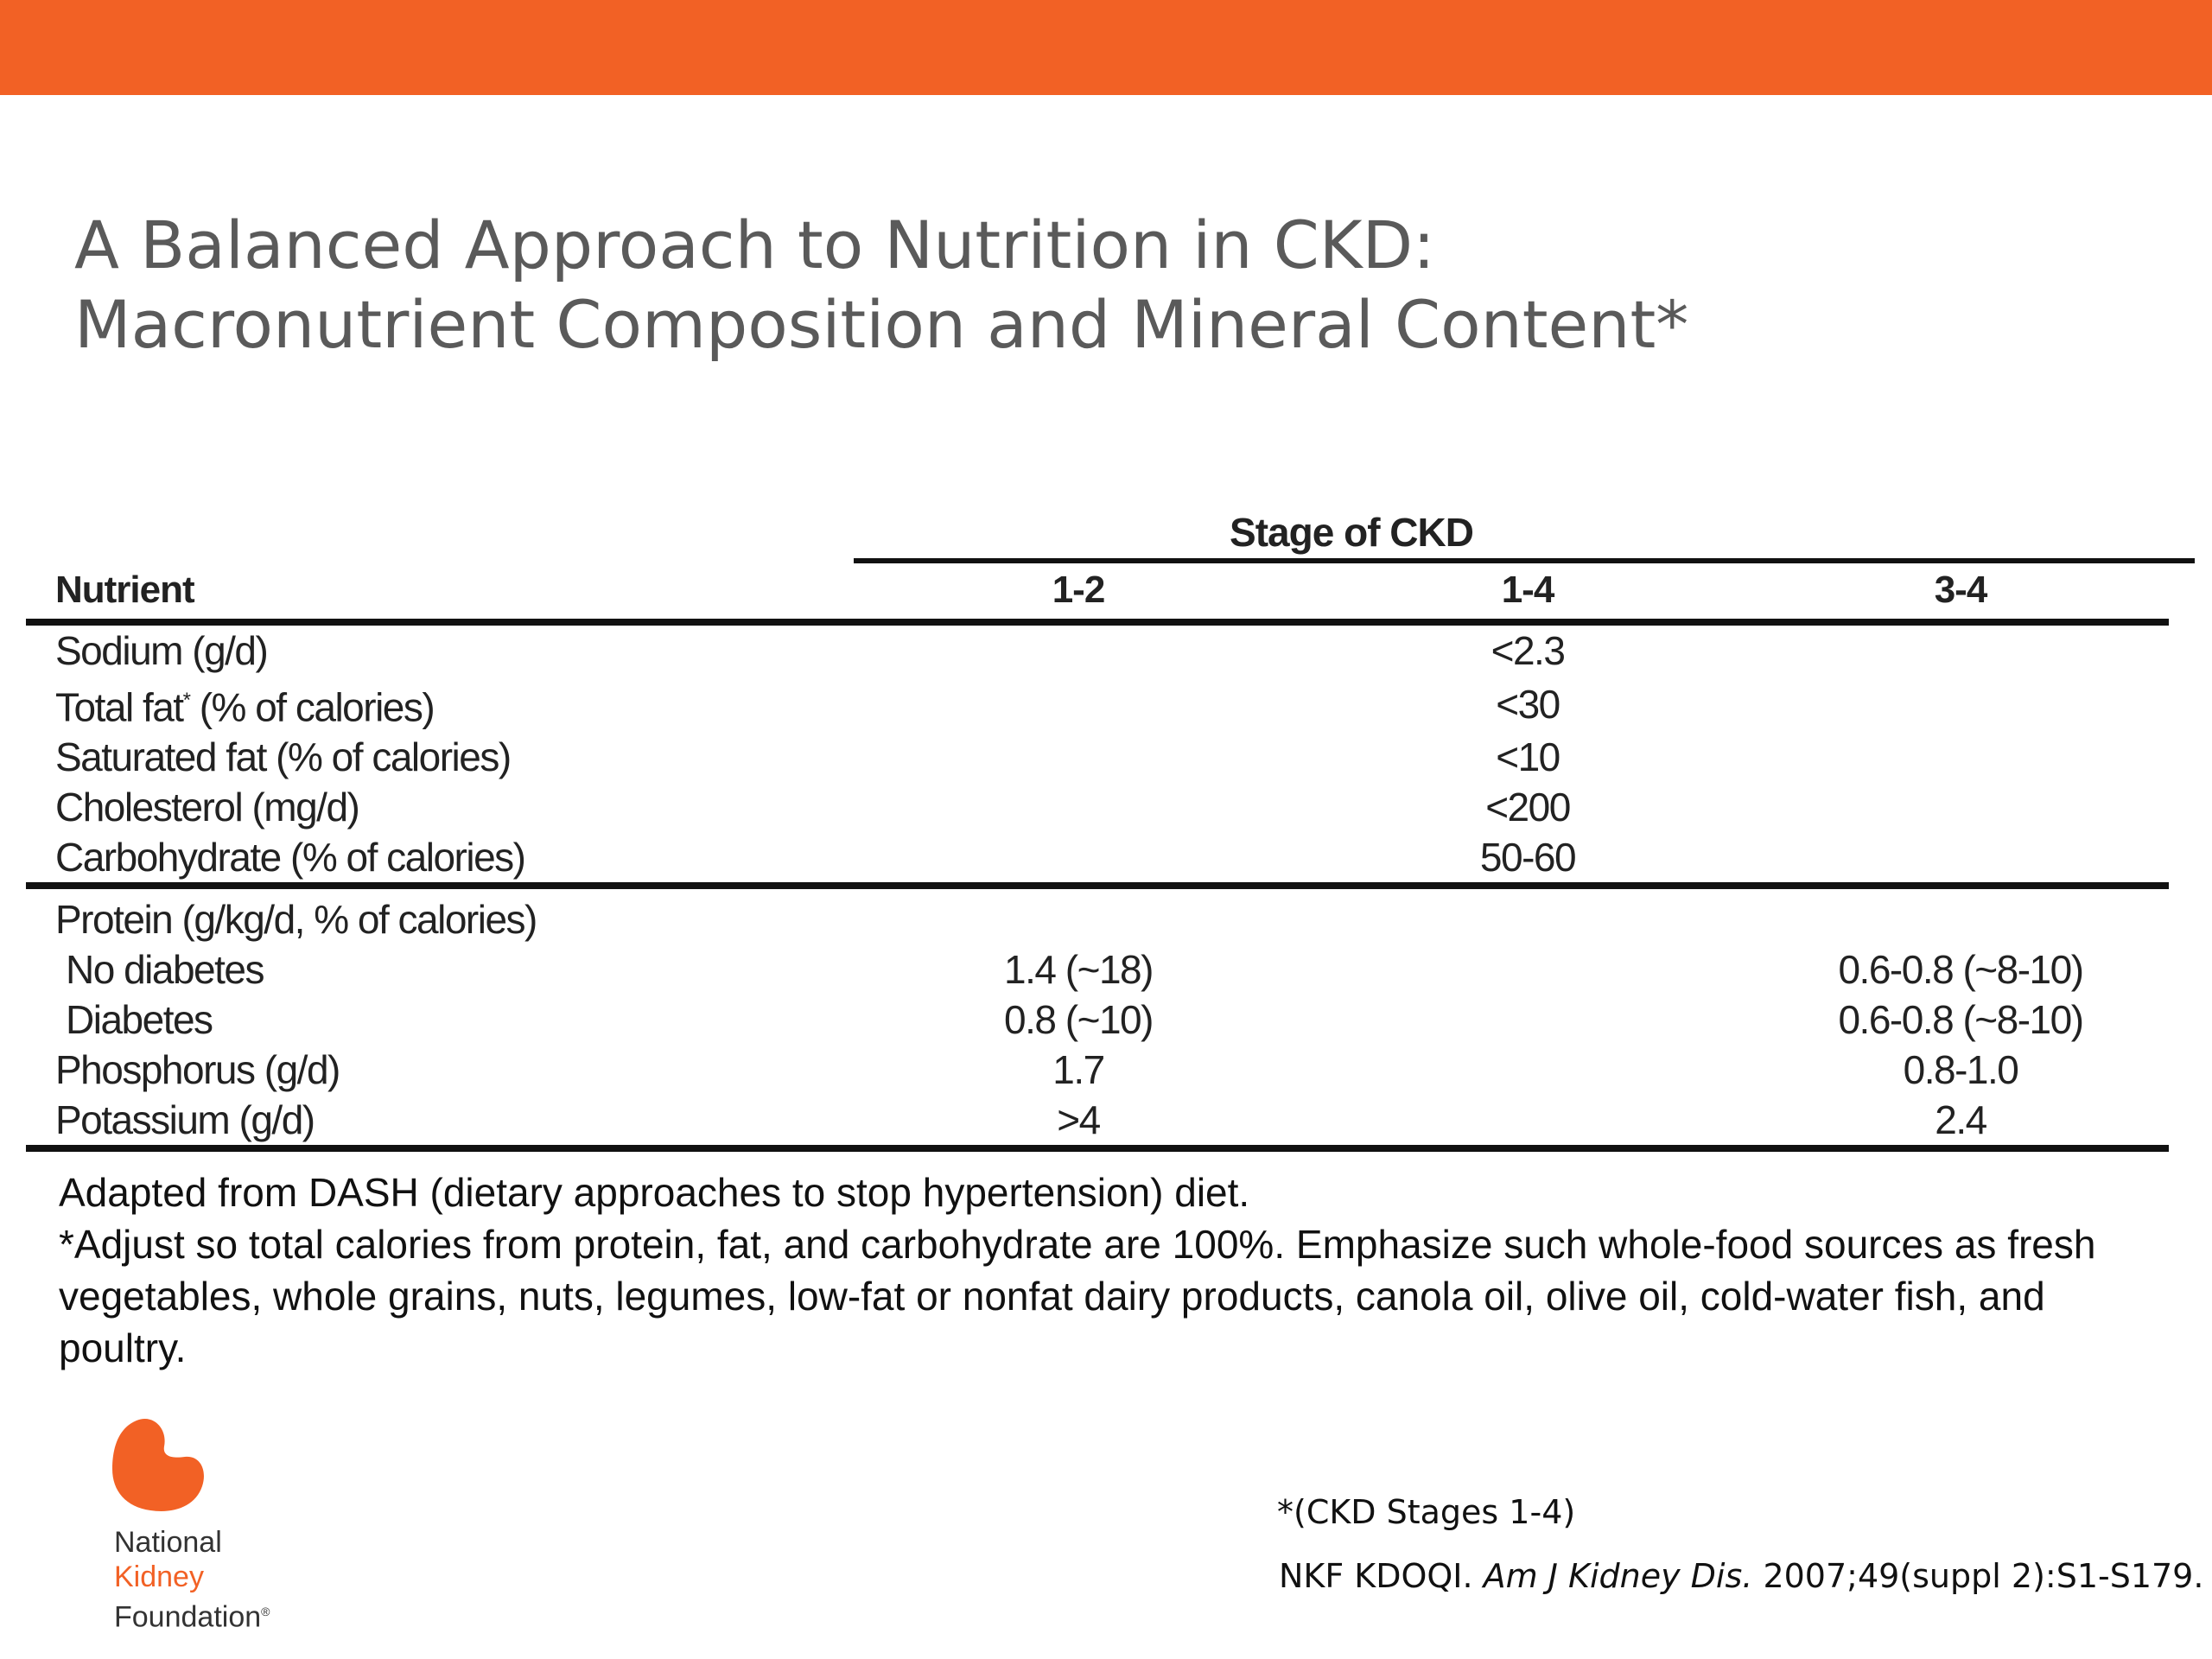 The height and width of the screenshot is (1659, 2212). I want to click on value-stage-1-2: 1.4 (~18), so click(1079, 970).